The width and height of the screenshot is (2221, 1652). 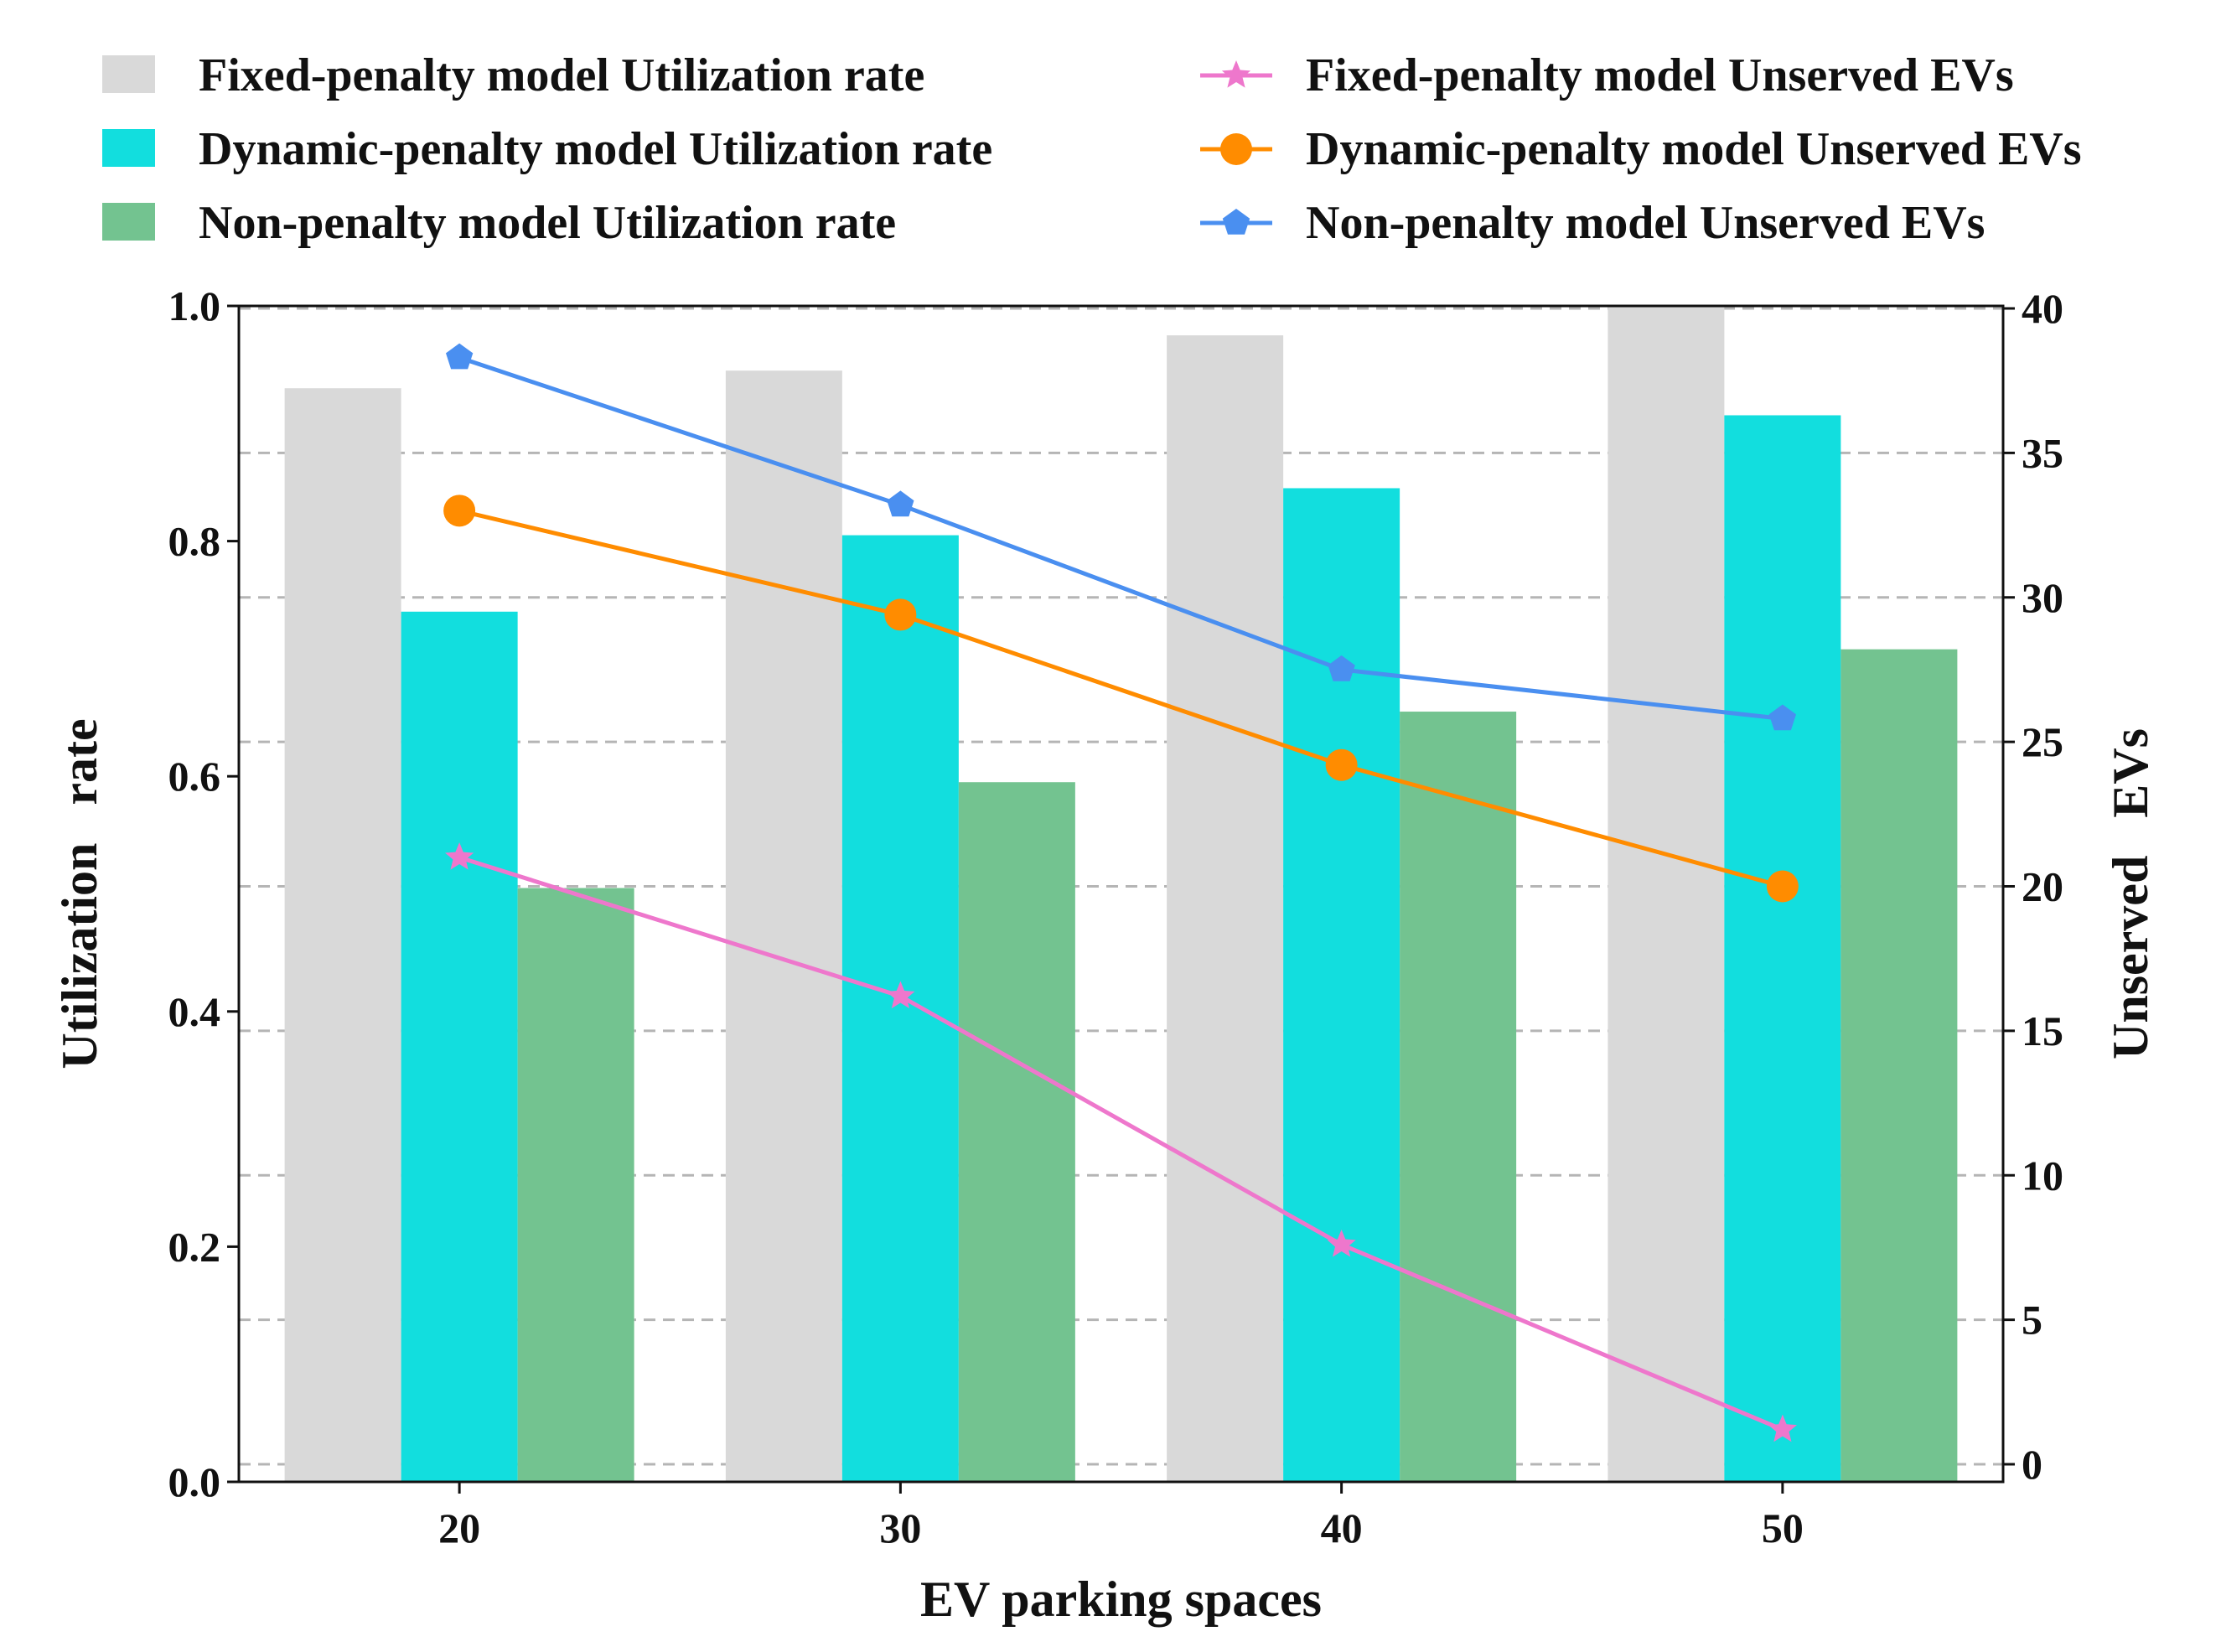 What do you see at coordinates (1660, 75) in the screenshot?
I see `legend-label: Fixed-penalty model Unserved EVs` at bounding box center [1660, 75].